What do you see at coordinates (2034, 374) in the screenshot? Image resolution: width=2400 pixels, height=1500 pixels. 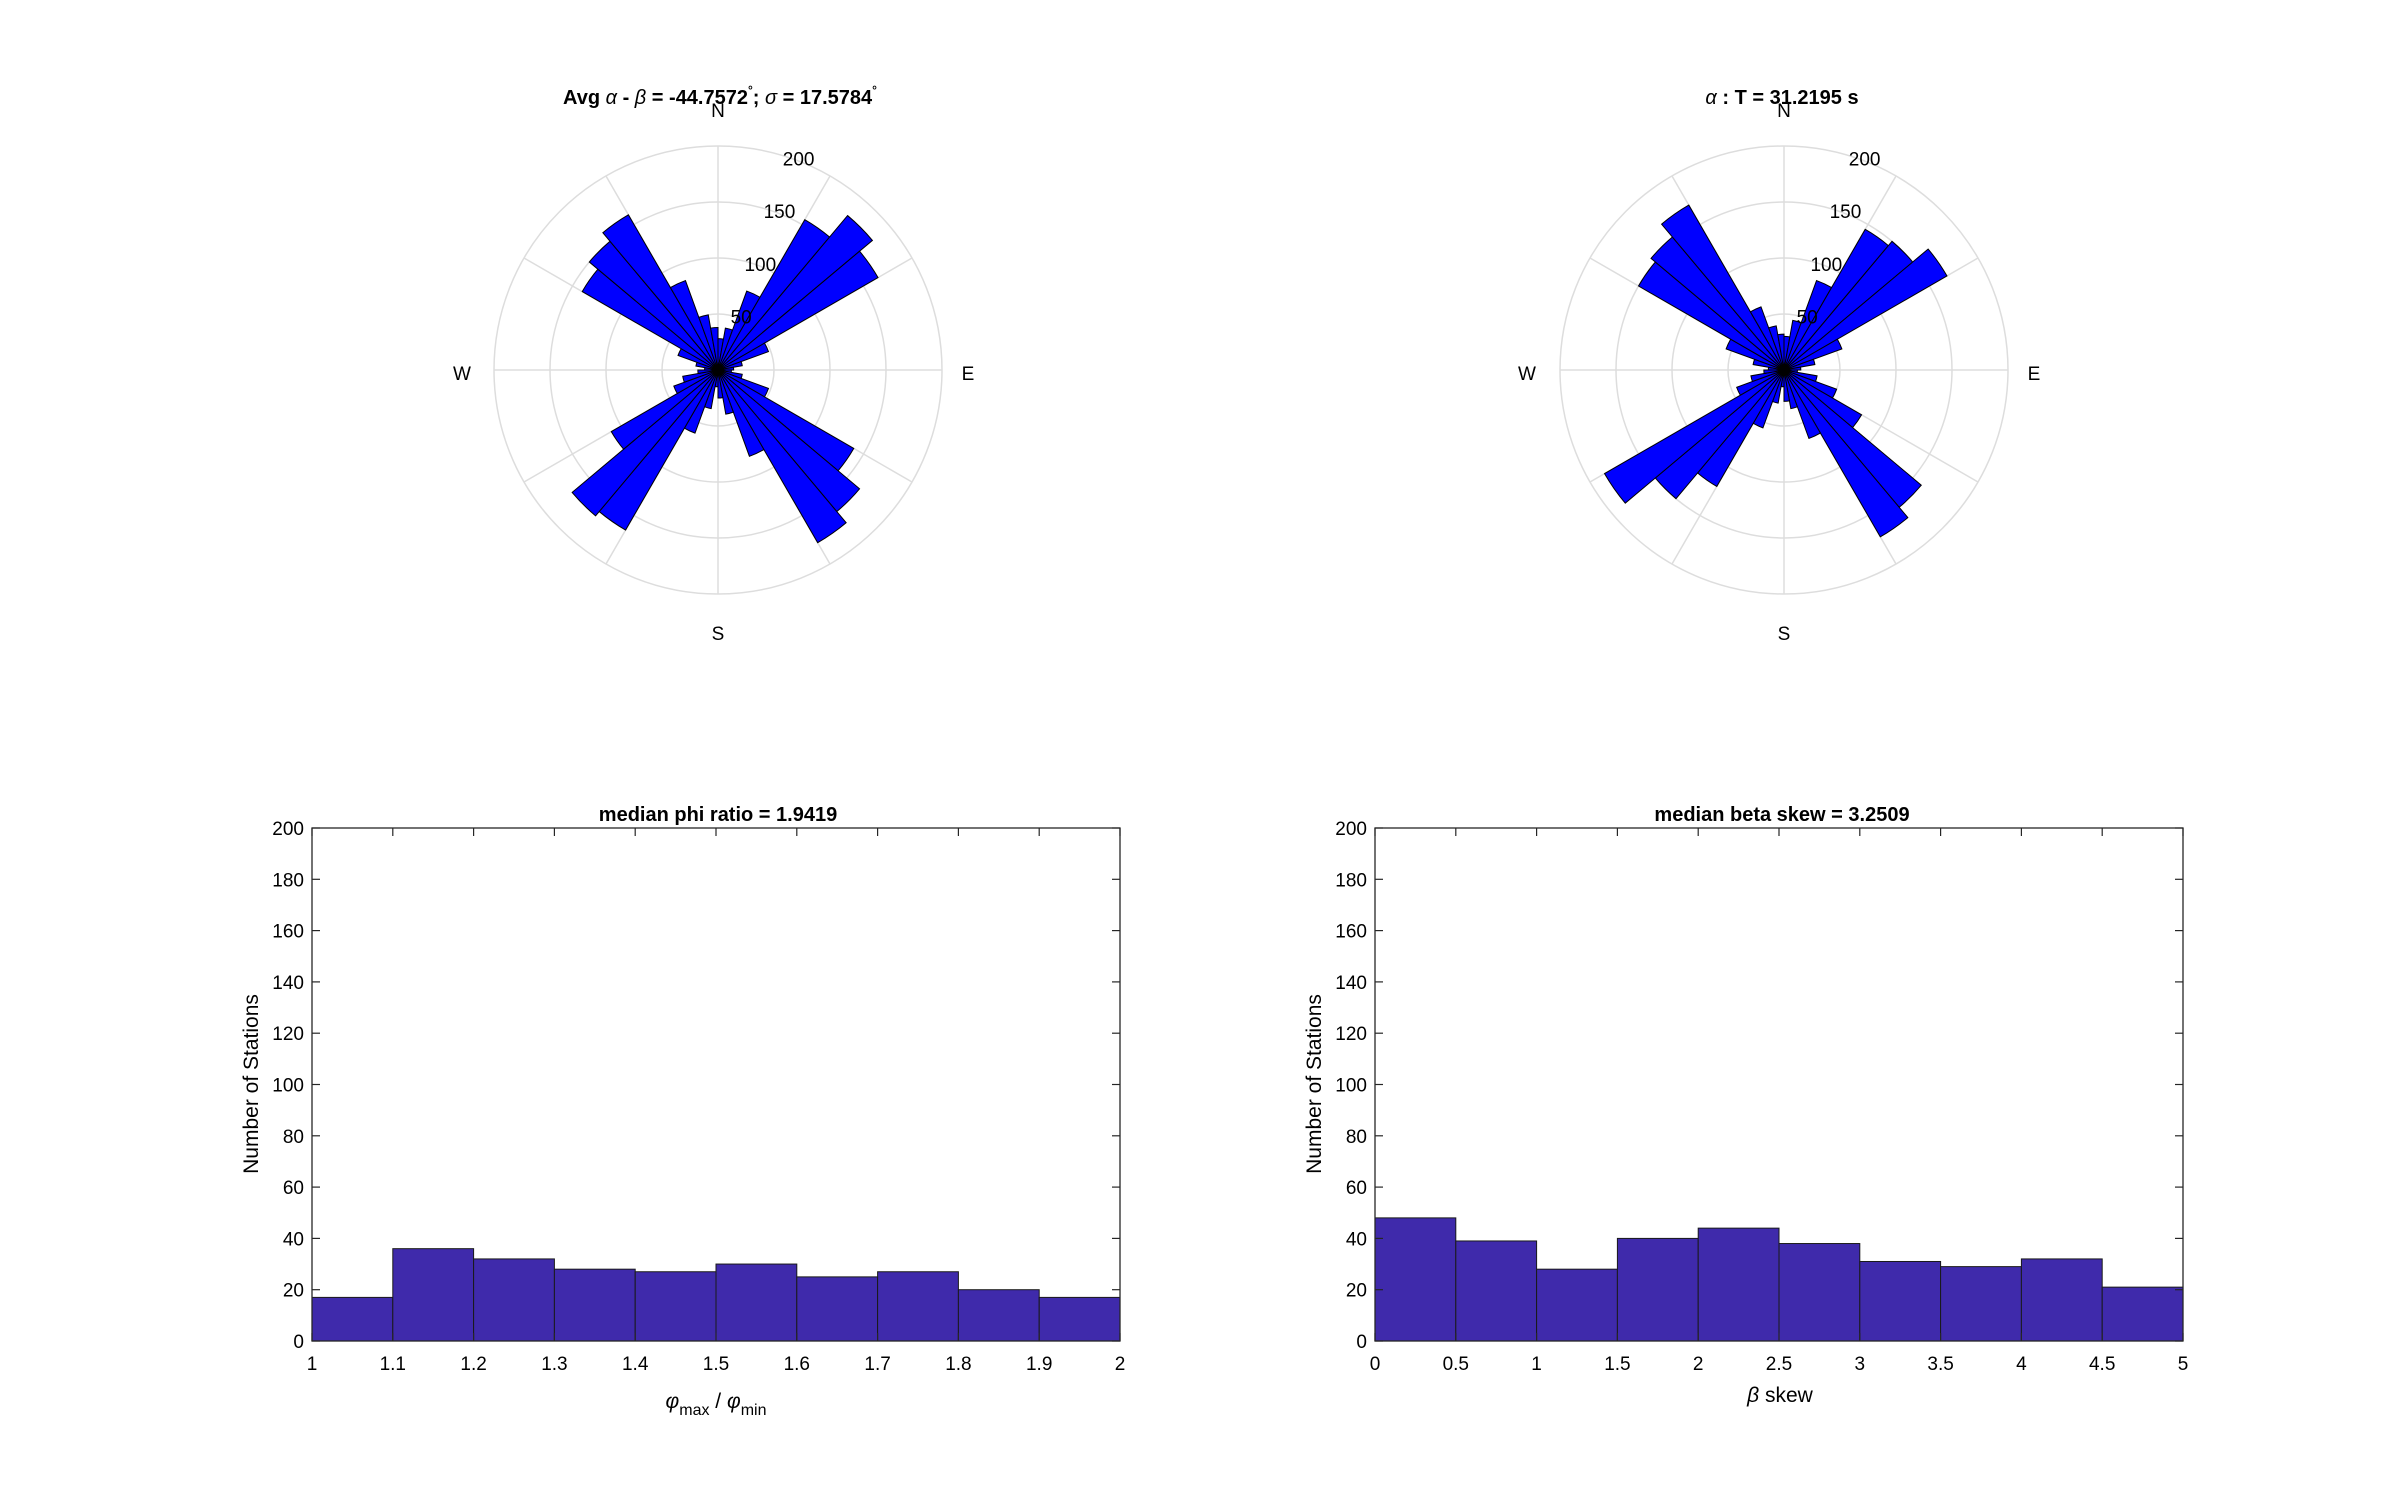 I see `compass-east: E` at bounding box center [2034, 374].